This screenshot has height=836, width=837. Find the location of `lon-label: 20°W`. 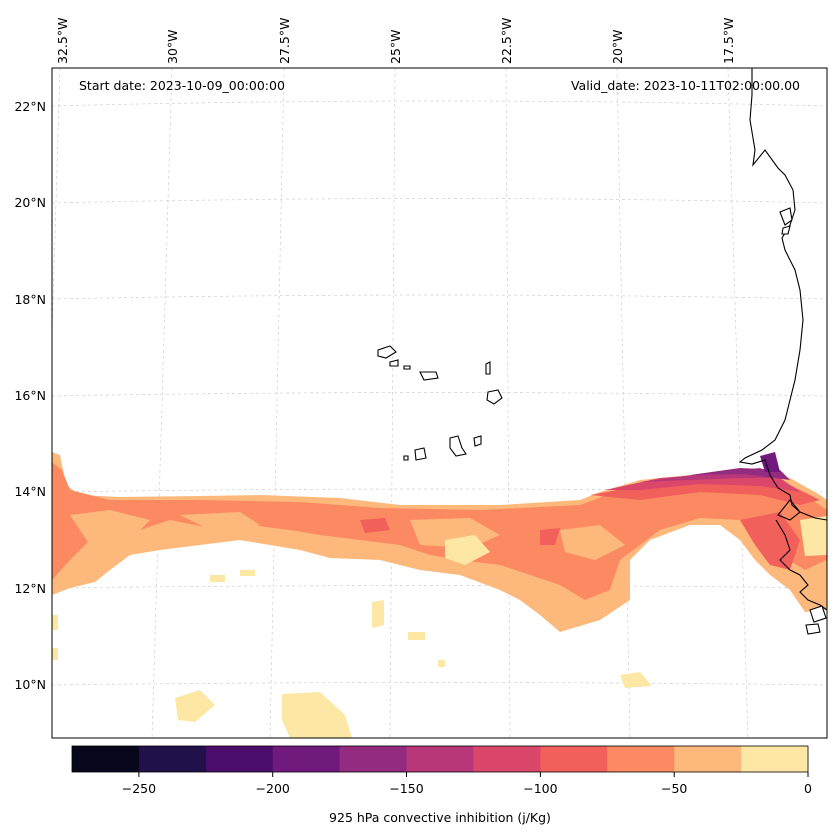

lon-label: 20°W is located at coordinates (617, 46).